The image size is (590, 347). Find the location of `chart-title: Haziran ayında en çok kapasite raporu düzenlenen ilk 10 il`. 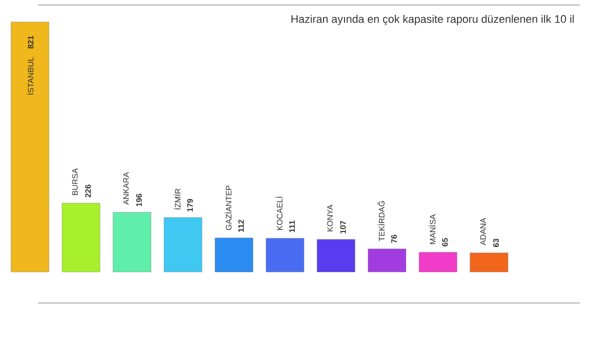

chart-title: Haziran ayında en çok kapasite raporu düzenlenen ilk 10 il is located at coordinates (433, 20).